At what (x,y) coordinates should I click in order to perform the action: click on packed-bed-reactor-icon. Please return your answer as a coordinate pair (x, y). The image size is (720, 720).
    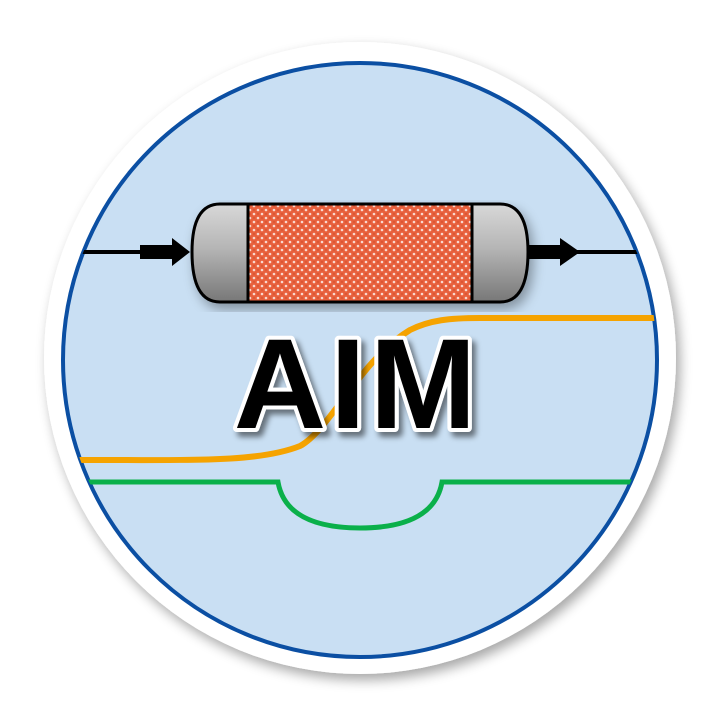
    Looking at the image, I should click on (360, 253).